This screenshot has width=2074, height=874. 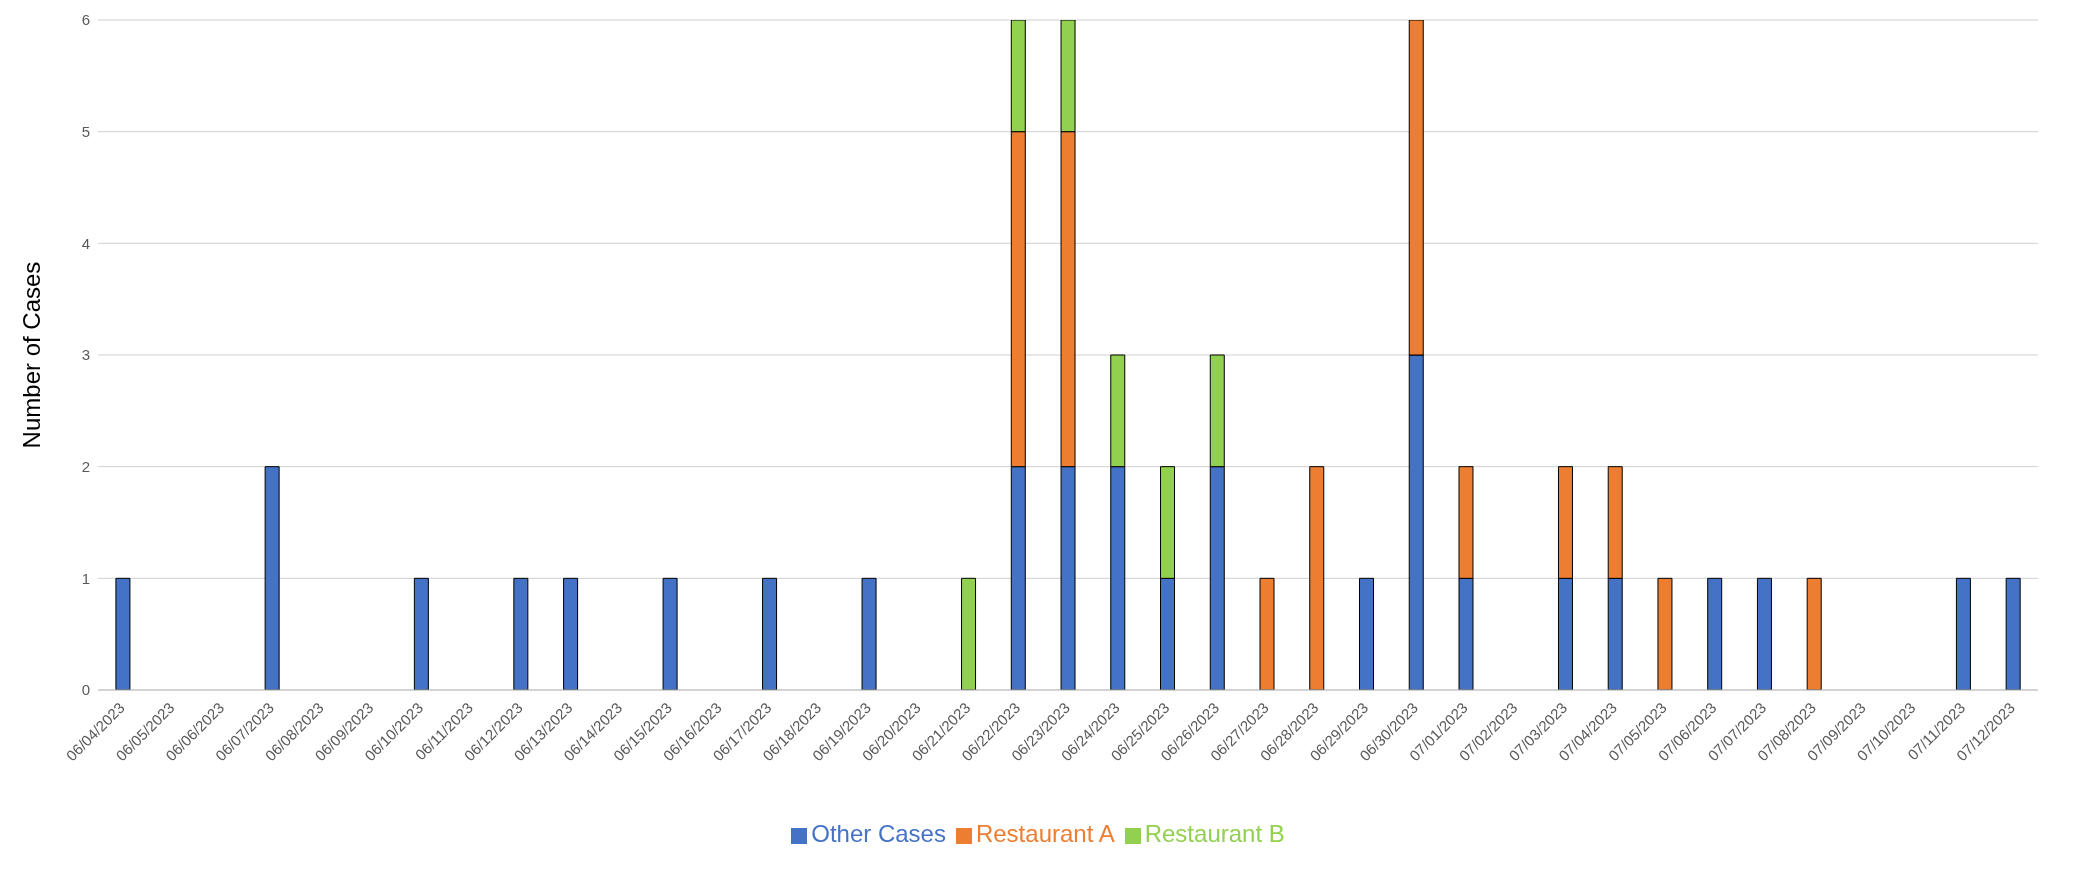 I want to click on y-tick-label: 2, so click(x=85, y=466).